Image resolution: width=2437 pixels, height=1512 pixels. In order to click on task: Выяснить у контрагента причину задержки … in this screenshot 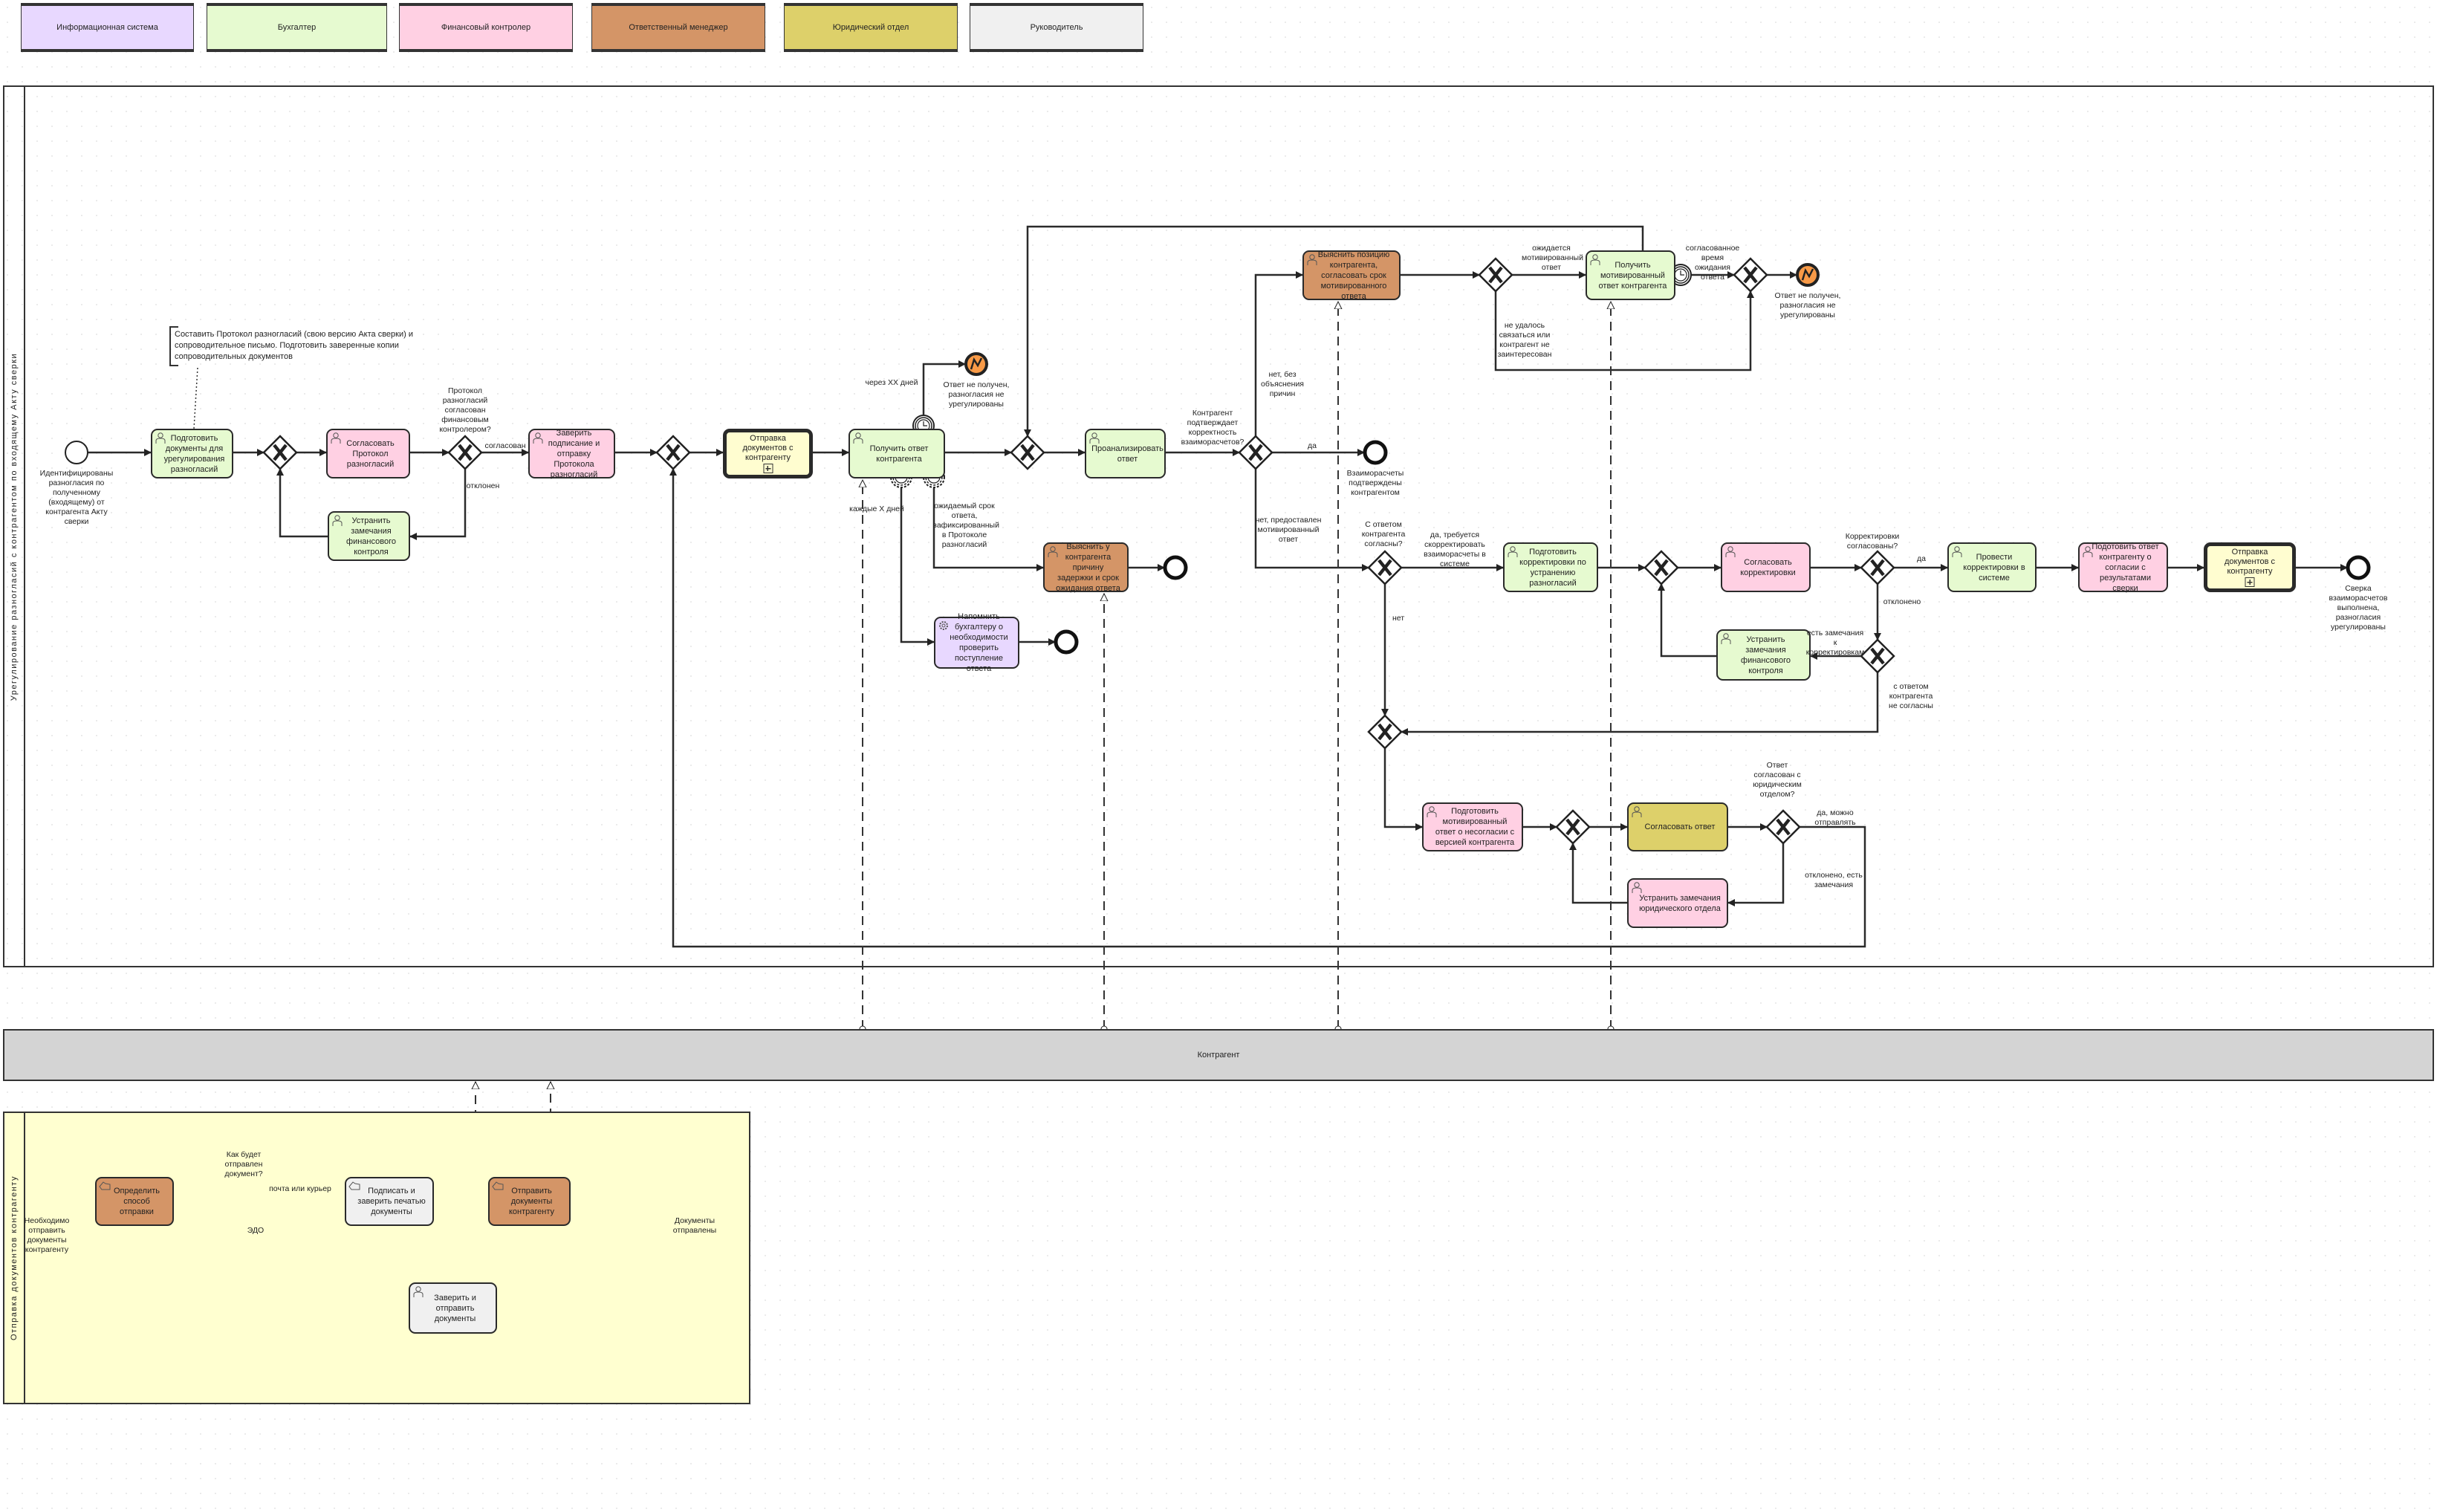, I will do `click(1086, 567)`.